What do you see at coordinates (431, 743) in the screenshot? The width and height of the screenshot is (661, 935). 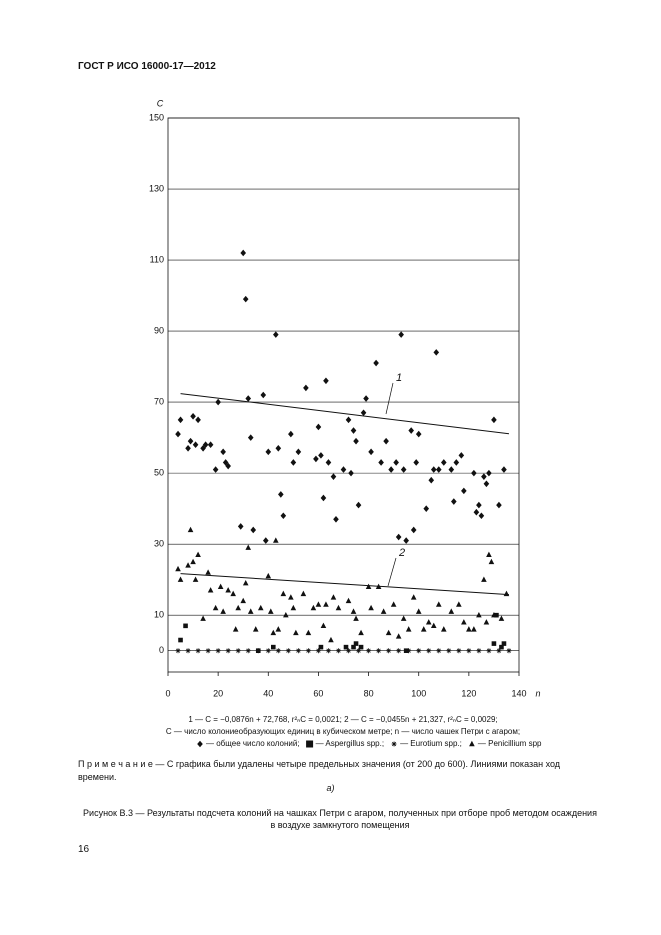 I see `legend-label: — Eurotium spp.;` at bounding box center [431, 743].